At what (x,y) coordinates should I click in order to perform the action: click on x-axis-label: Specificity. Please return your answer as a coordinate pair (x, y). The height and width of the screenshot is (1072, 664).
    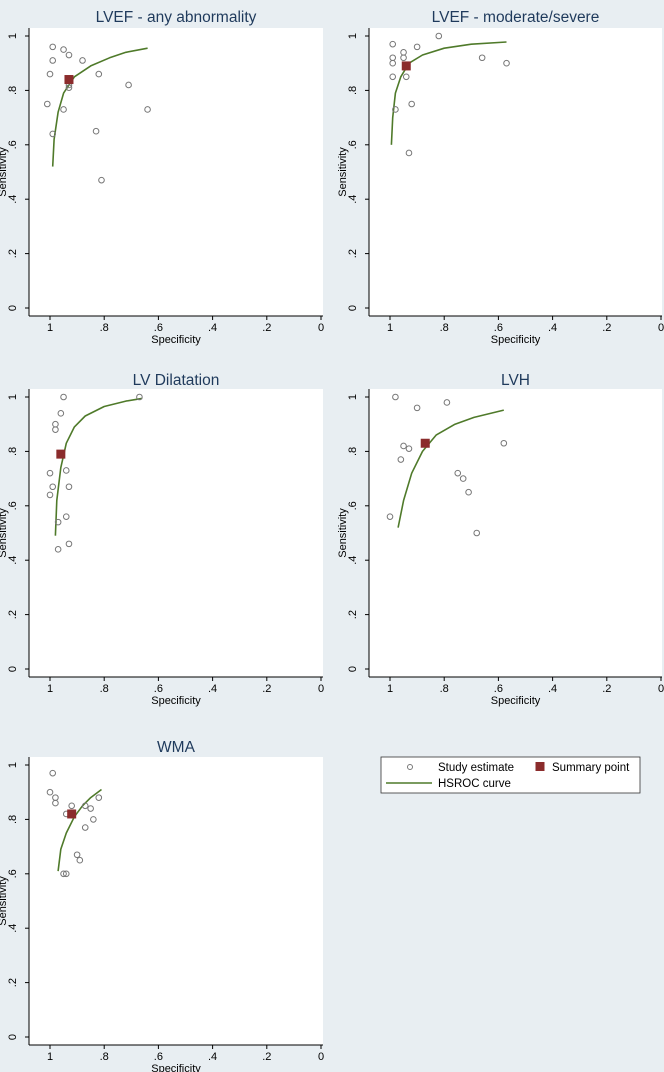
    Looking at the image, I should click on (176, 340).